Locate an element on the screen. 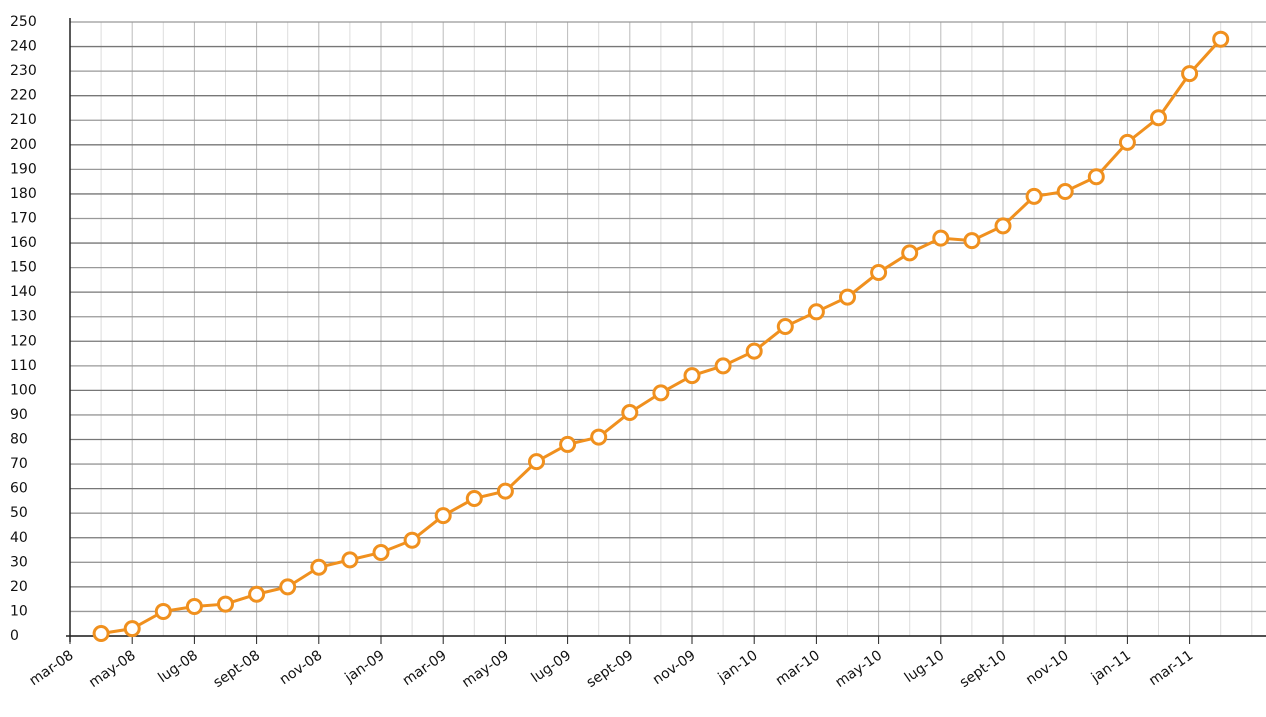  x-tick-label: mar-08 is located at coordinates (51, 668).